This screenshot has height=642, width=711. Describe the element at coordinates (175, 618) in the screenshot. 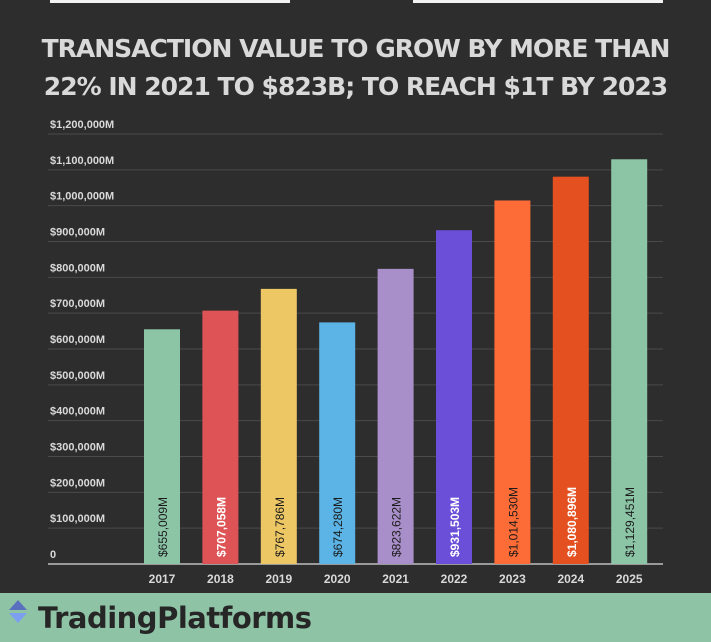

I see `brand-name: TradingPlatforms` at that location.